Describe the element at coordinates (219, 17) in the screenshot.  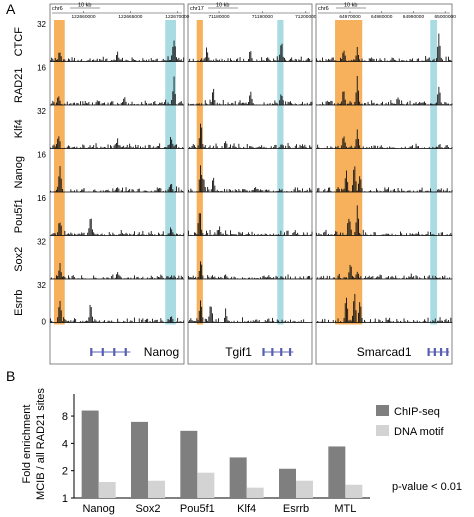
I see `coordinate-tick-label: 71180000` at that location.